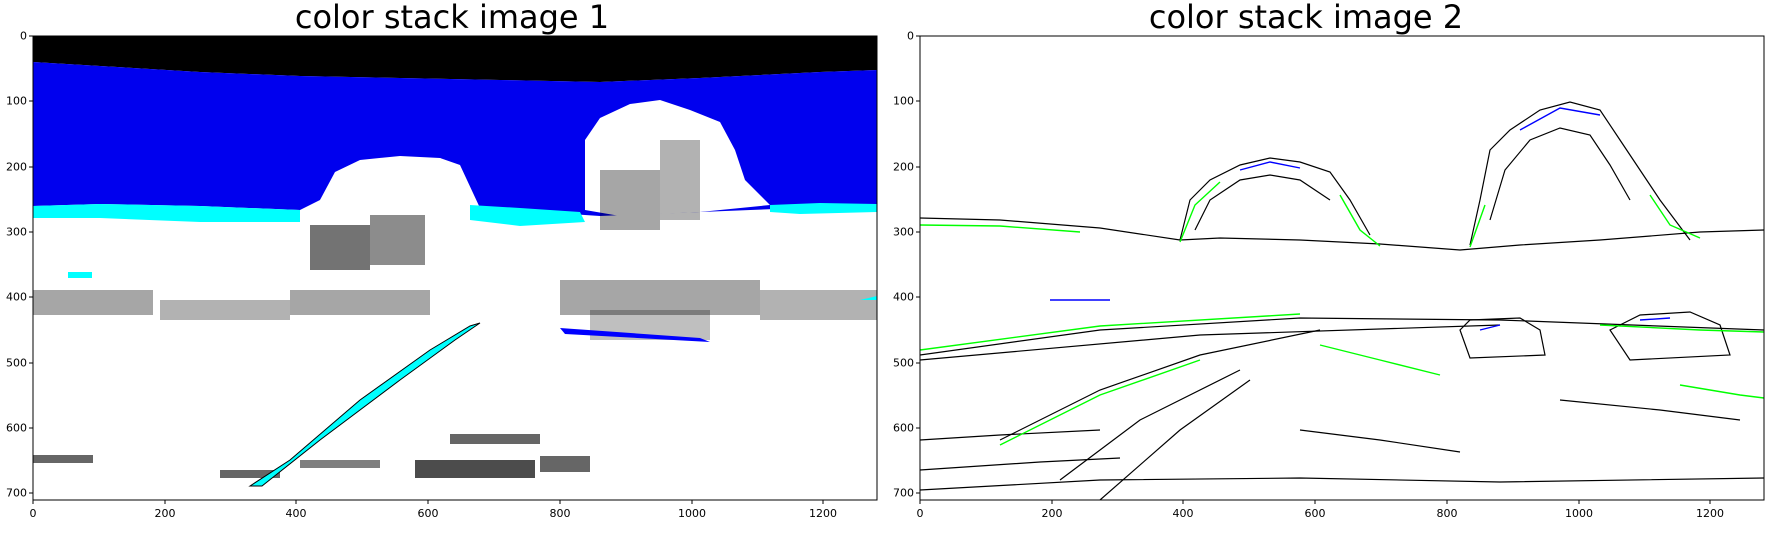 The image size is (1772, 534). I want to click on panel2-ytick: 700, so click(903, 493).